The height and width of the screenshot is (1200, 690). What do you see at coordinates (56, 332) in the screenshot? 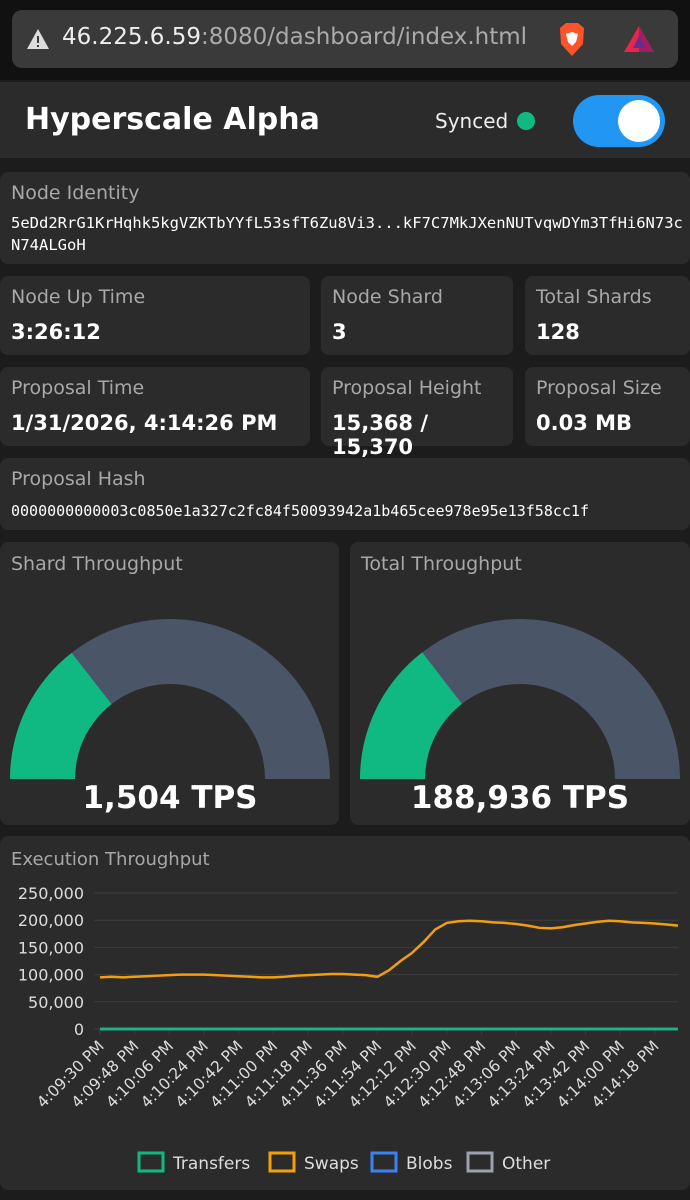
I see `card-value: 3:26:12` at bounding box center [56, 332].